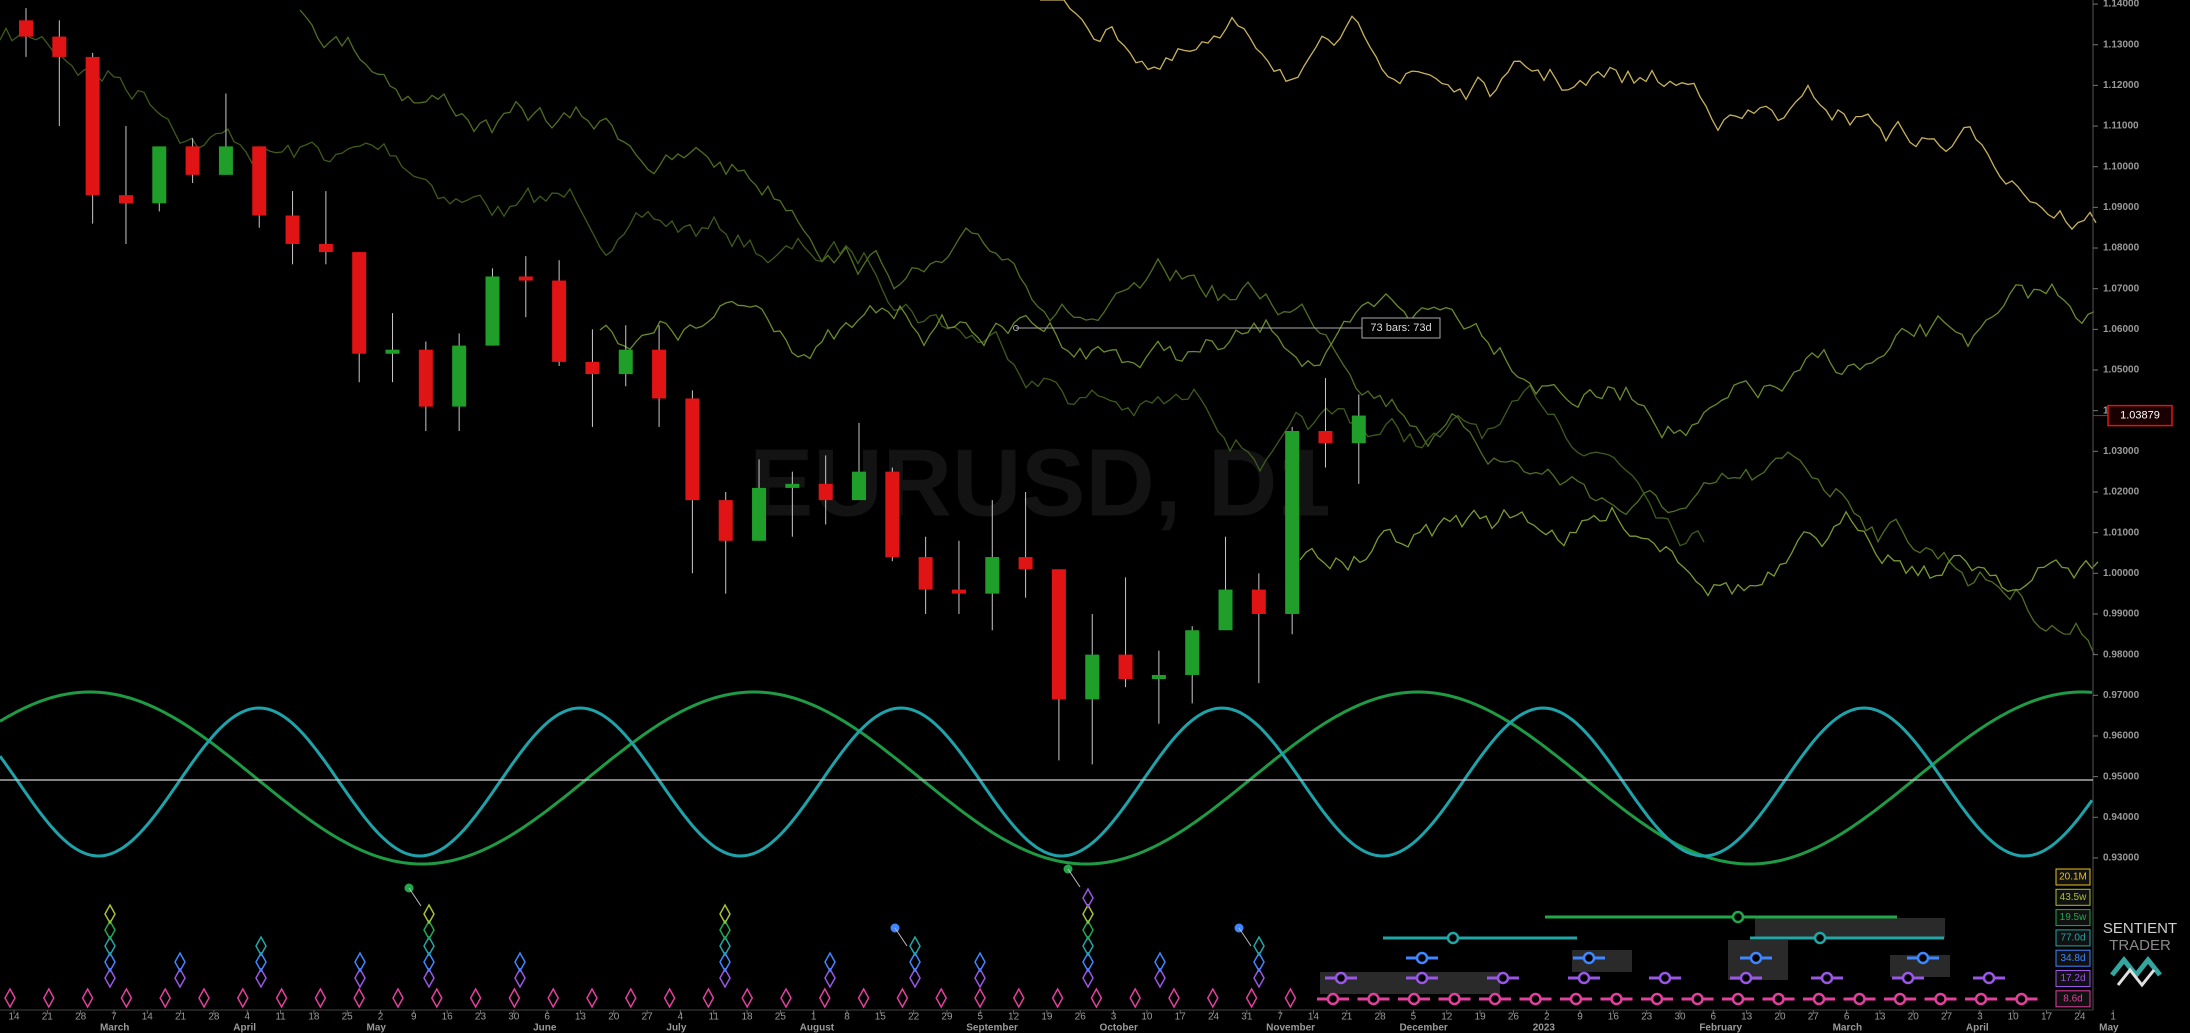  I want to click on x-tick-label: 30, so click(514, 1017).